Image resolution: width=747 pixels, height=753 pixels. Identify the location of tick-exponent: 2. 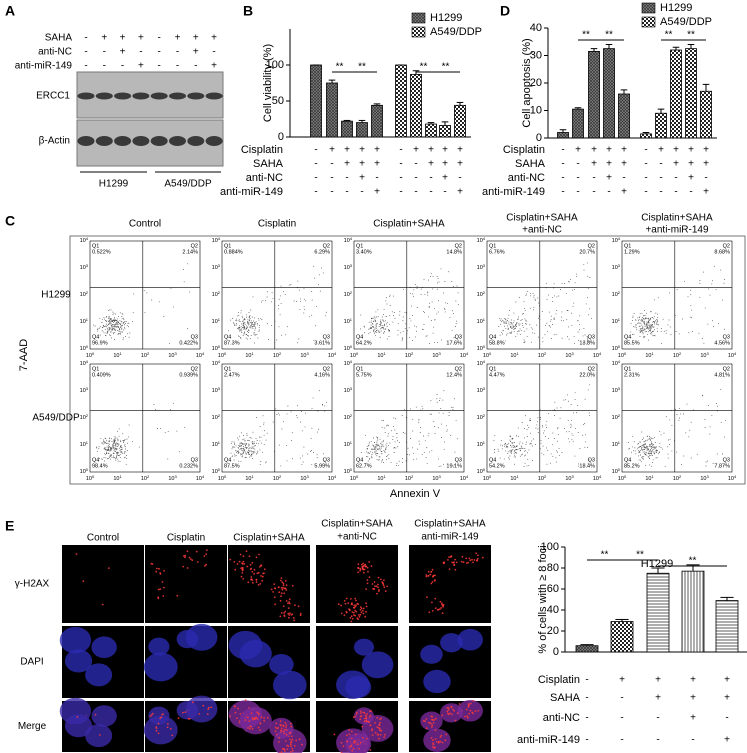
(412, 476).